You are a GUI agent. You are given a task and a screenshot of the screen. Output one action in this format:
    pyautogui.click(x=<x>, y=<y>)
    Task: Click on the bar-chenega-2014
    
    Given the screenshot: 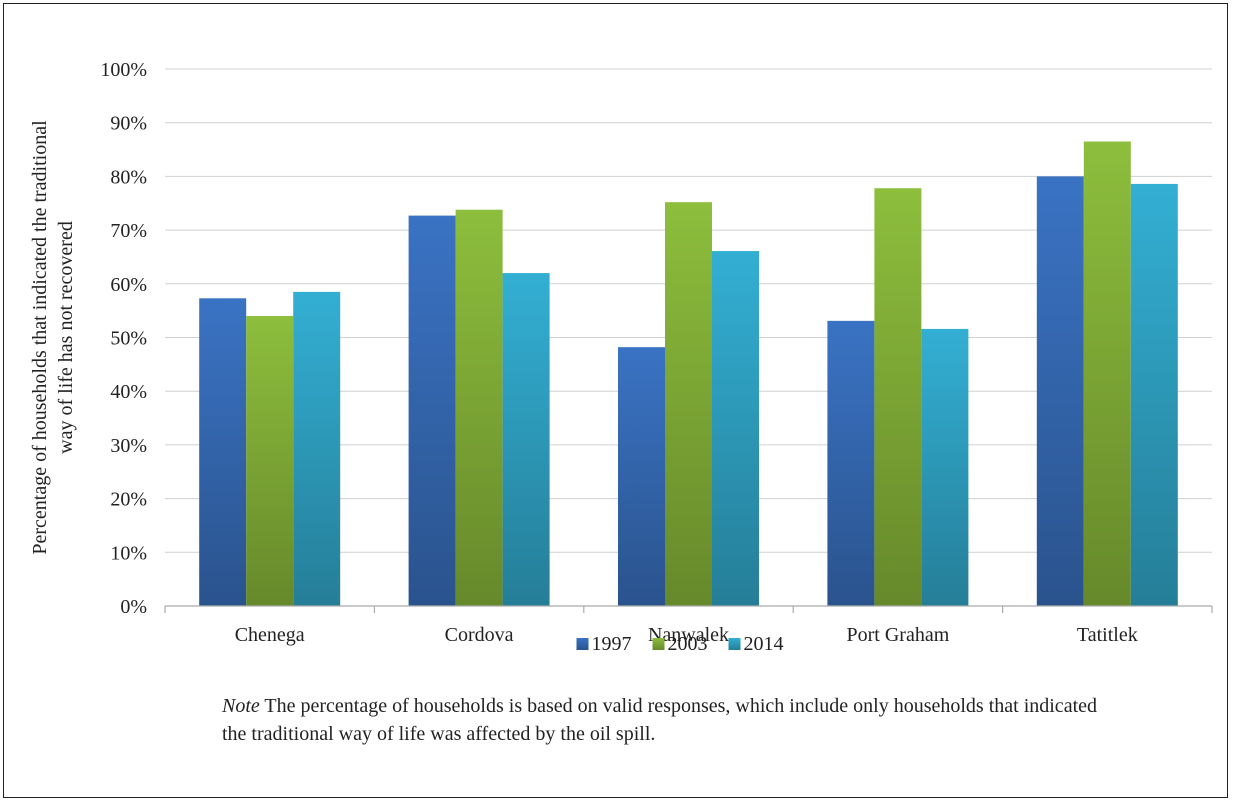 What is the action you would take?
    pyautogui.click(x=317, y=448)
    